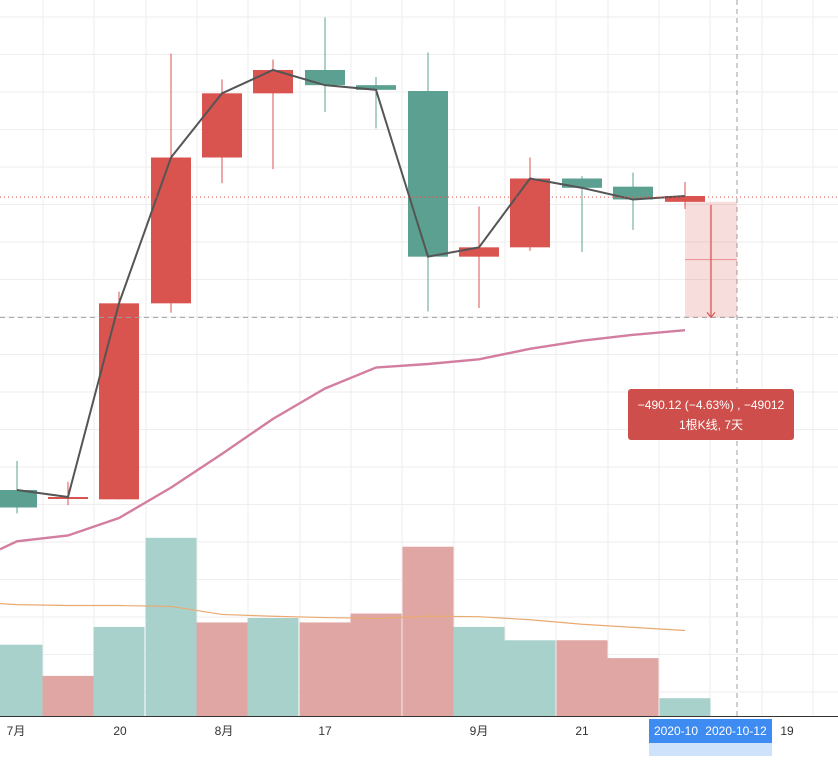 This screenshot has height=761, width=838. Describe the element at coordinates (120, 731) in the screenshot. I see `x-tick-label: 20` at that location.